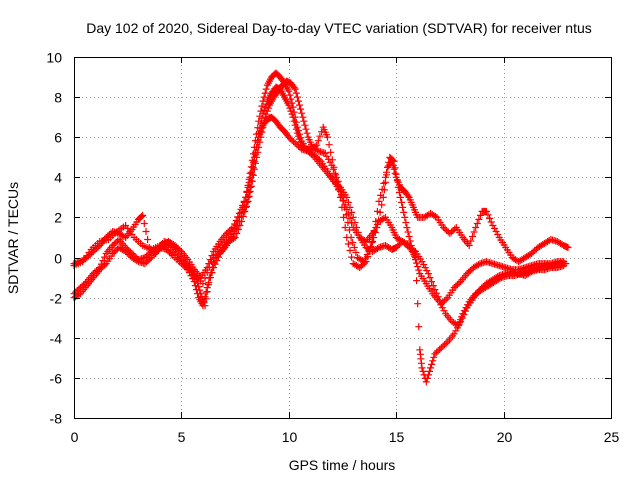  Describe the element at coordinates (182, 437) in the screenshot. I see `x-tick-label: 5` at that location.